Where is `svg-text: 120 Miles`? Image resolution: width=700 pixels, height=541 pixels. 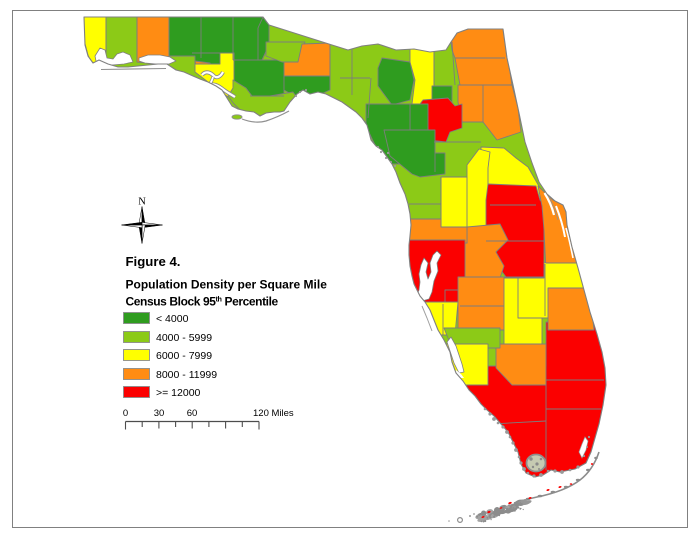
svg-text: 120 Miles is located at coordinates (273, 413).